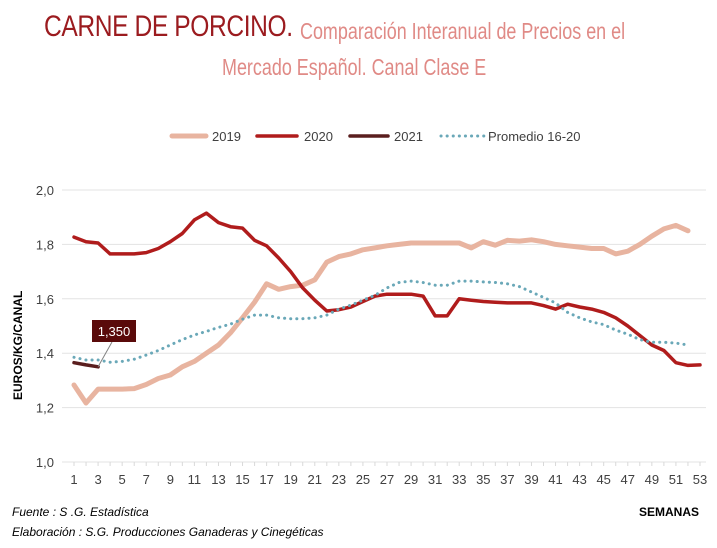 The width and height of the screenshot is (717, 548). What do you see at coordinates (579, 479) in the screenshot?
I see `x-tick-label: 43` at bounding box center [579, 479].